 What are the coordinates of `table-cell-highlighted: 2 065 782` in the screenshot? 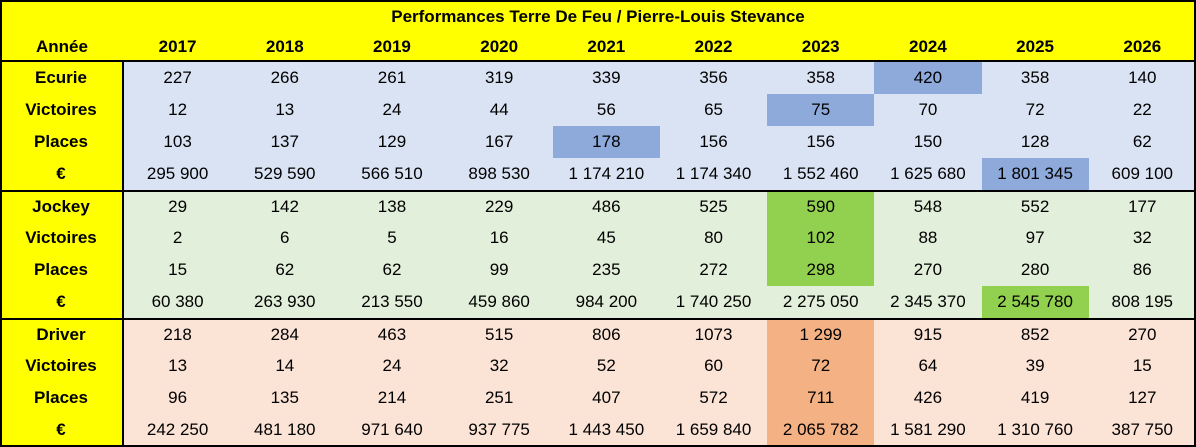 It's located at (821, 430).